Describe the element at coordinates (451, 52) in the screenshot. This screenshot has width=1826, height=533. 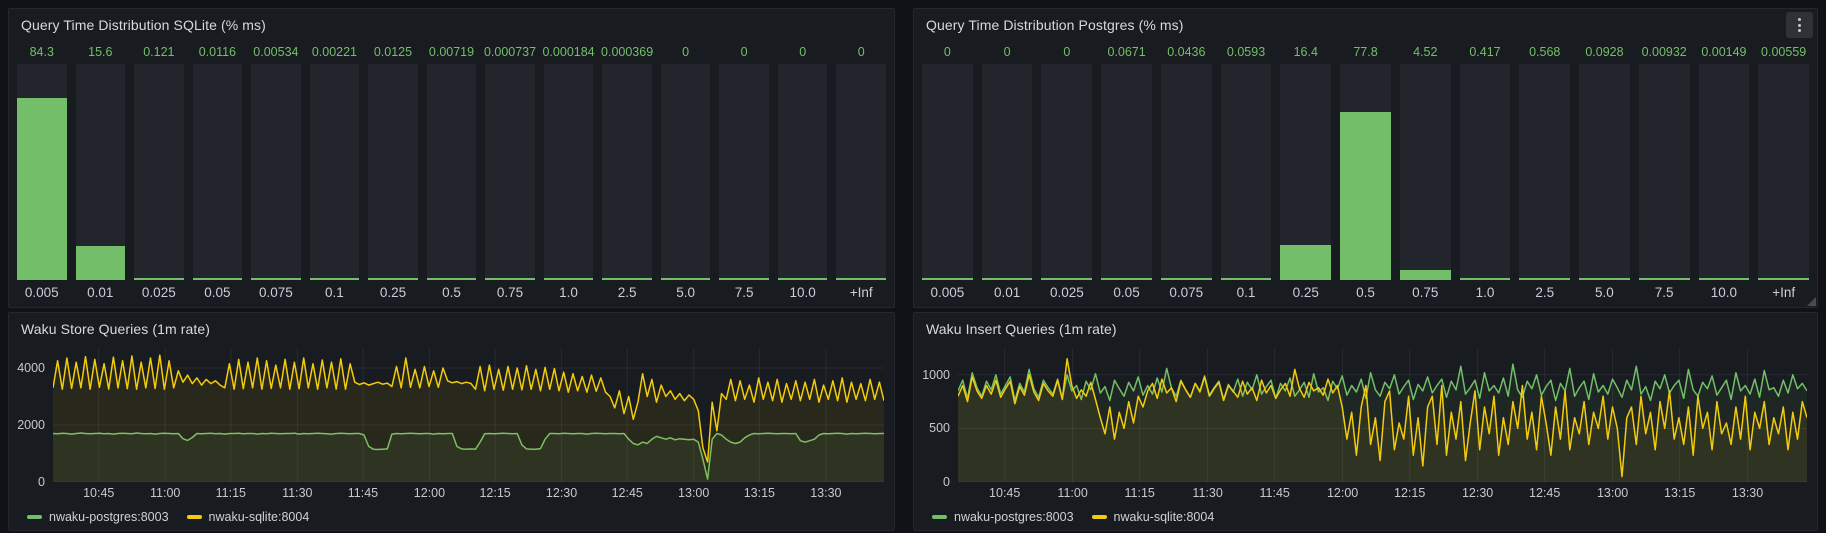
I see `bar-value-label: 0.00719` at that location.